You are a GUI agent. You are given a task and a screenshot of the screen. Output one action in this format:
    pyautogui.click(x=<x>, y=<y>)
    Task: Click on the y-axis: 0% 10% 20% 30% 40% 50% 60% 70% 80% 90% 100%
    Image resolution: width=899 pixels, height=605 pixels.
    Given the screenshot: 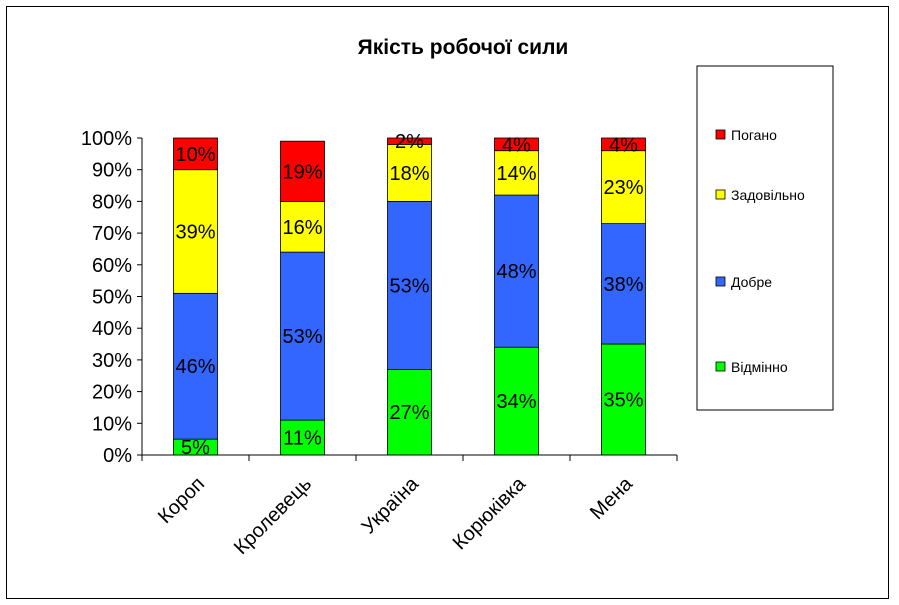 What is the action you would take?
    pyautogui.click(x=112, y=297)
    